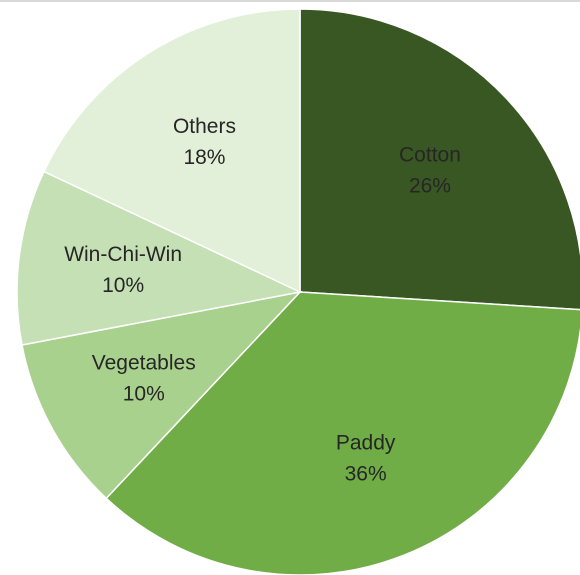 This screenshot has width=580, height=575. Describe the element at coordinates (123, 254) in the screenshot. I see `slice-label-win-chi-win: Win-Chi-Win` at that location.